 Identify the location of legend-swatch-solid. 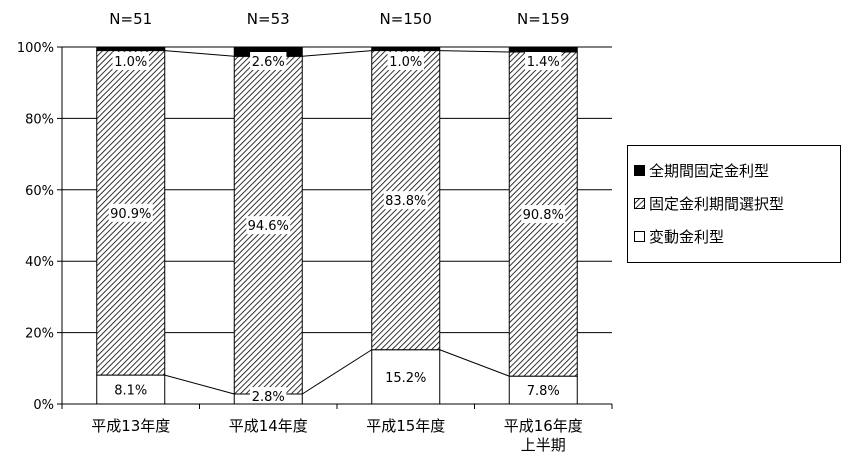
(639, 170).